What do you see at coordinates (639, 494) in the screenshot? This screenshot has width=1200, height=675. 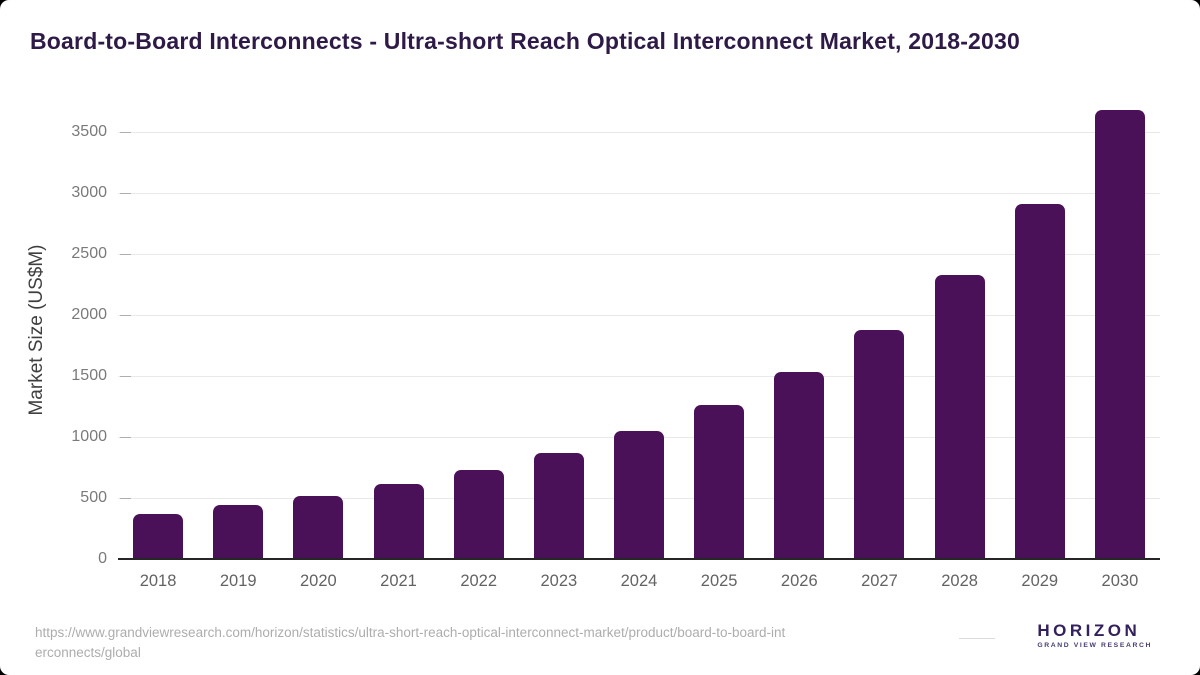 I see `bar-2024` at bounding box center [639, 494].